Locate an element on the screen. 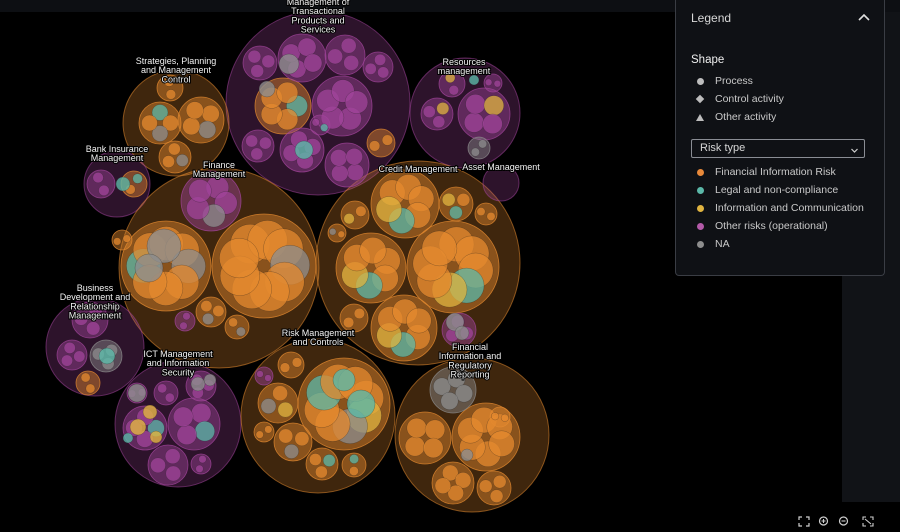 This screenshot has width=900, height=532. zoom-out-icon is located at coordinates (844, 520).